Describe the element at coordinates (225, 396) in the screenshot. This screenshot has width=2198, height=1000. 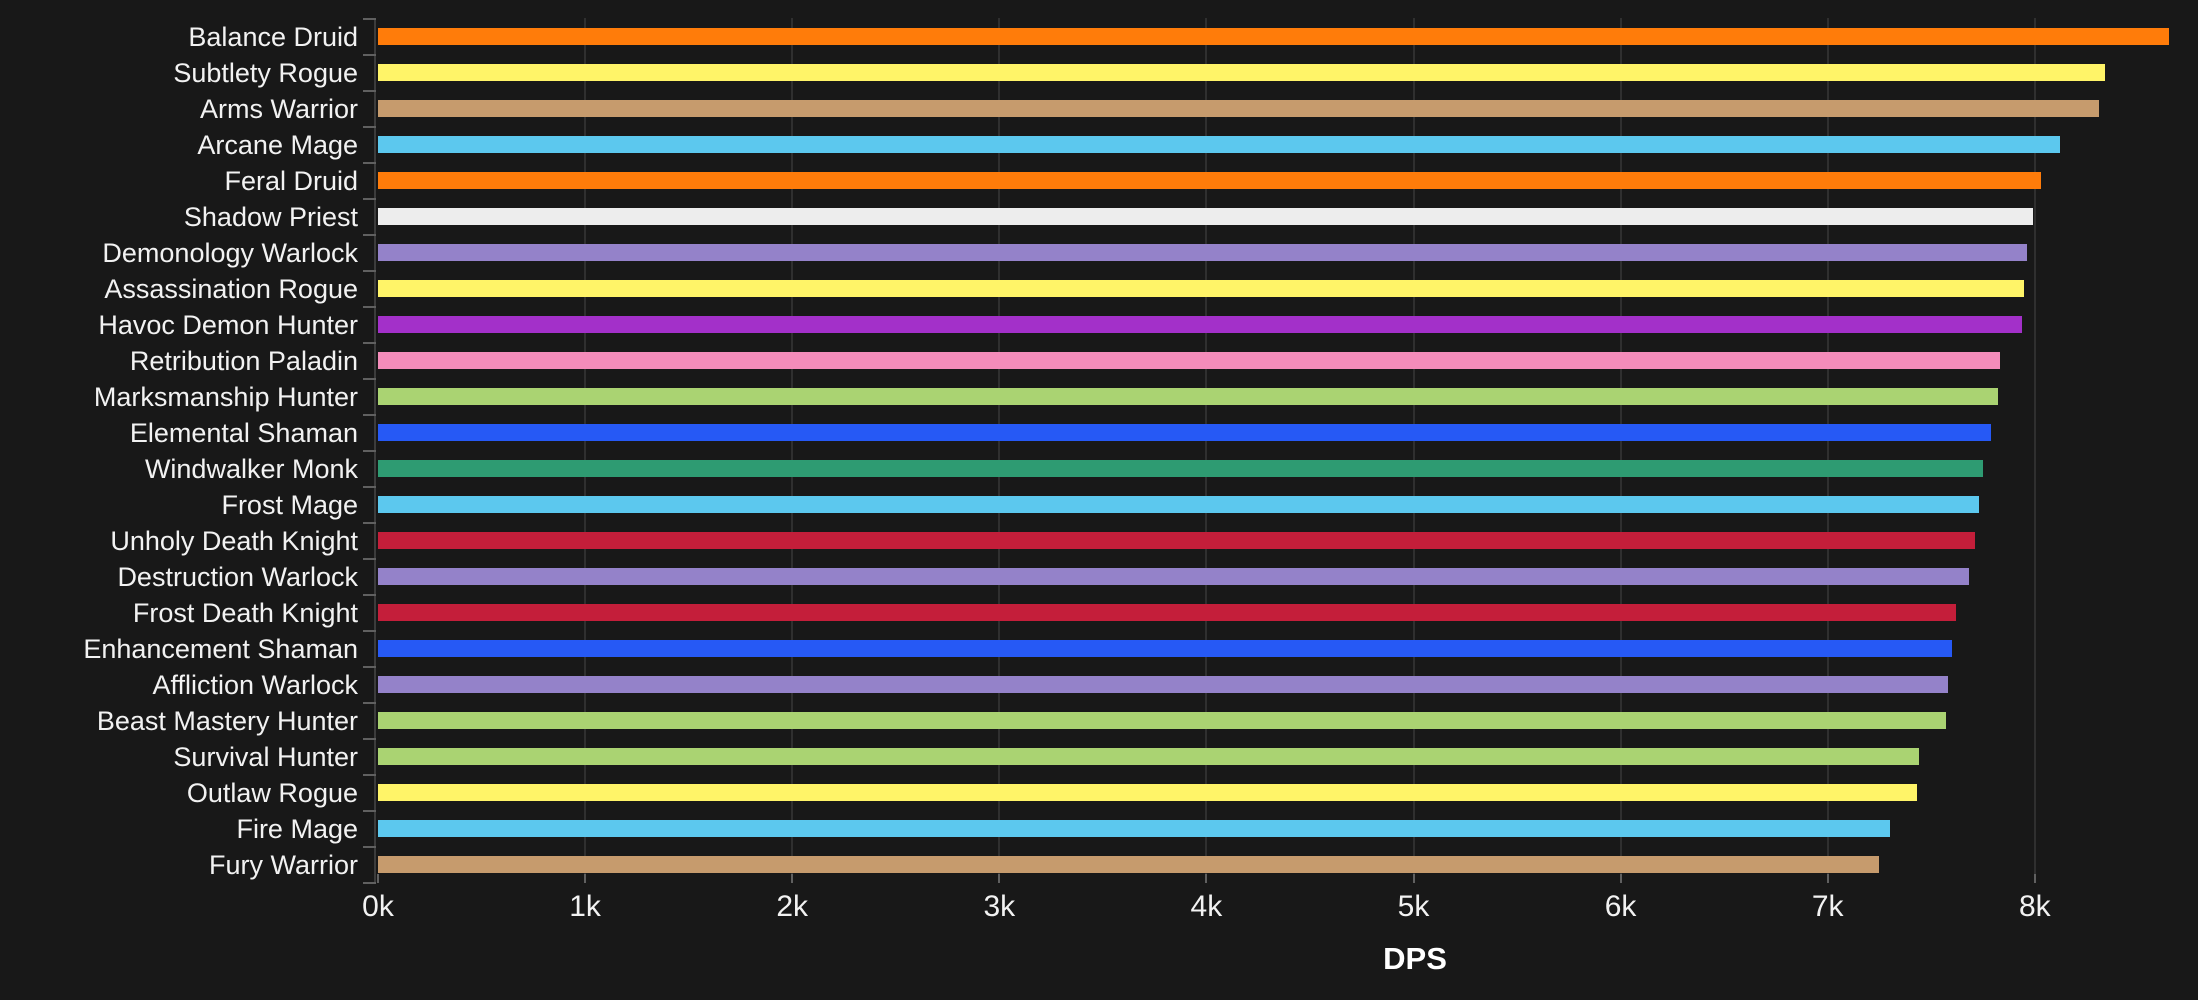
I see `category-label-marksmanship-hunter: Marksmanship Hunter` at that location.